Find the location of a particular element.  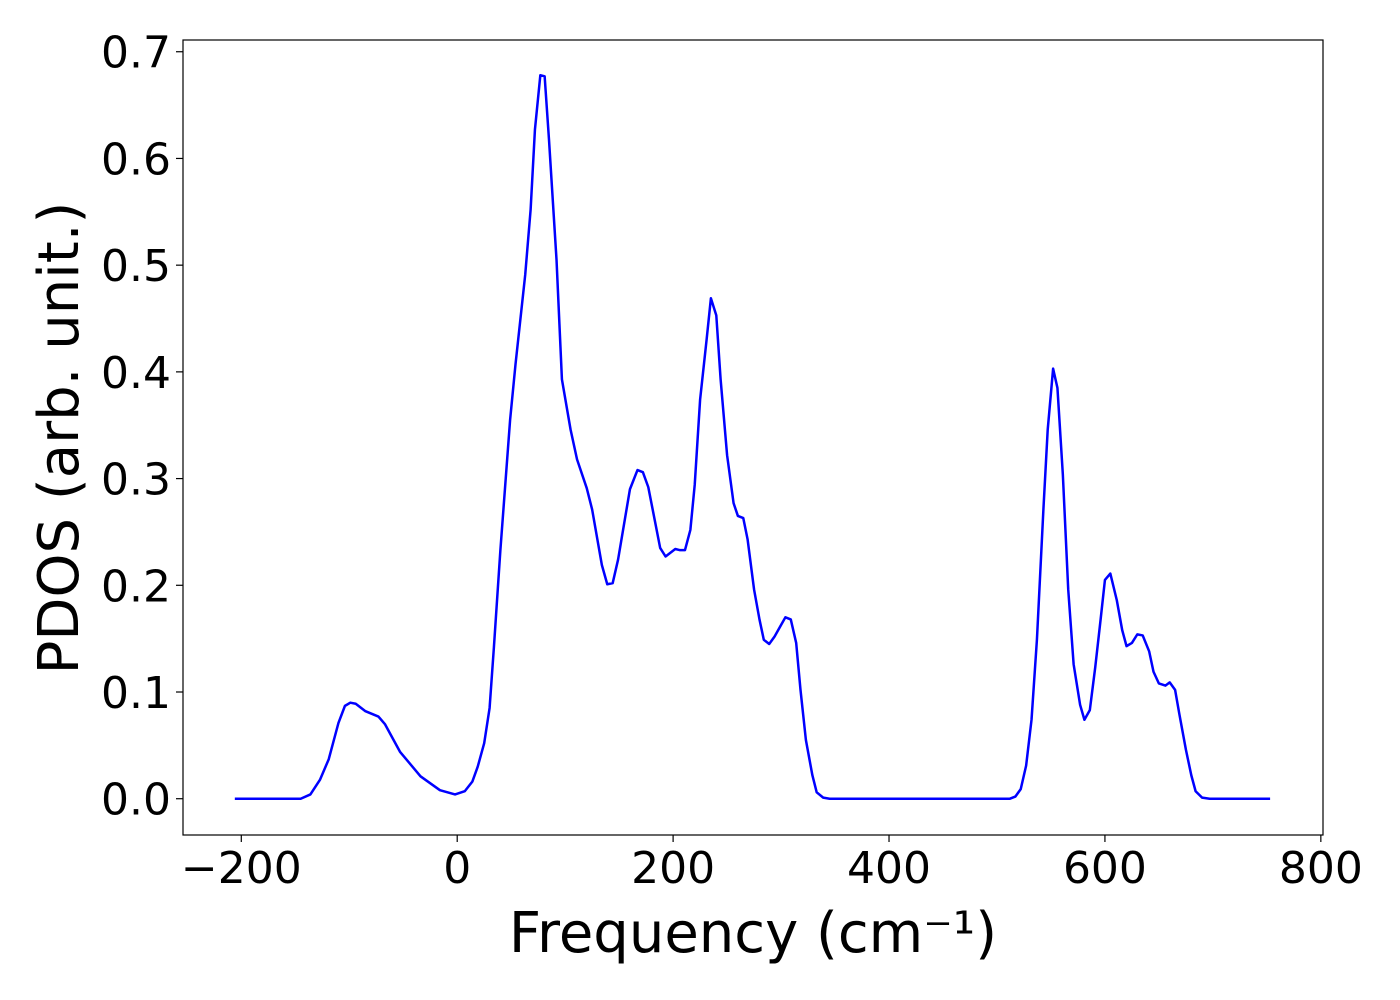

x-tick-label: 600 is located at coordinates (1105, 868).